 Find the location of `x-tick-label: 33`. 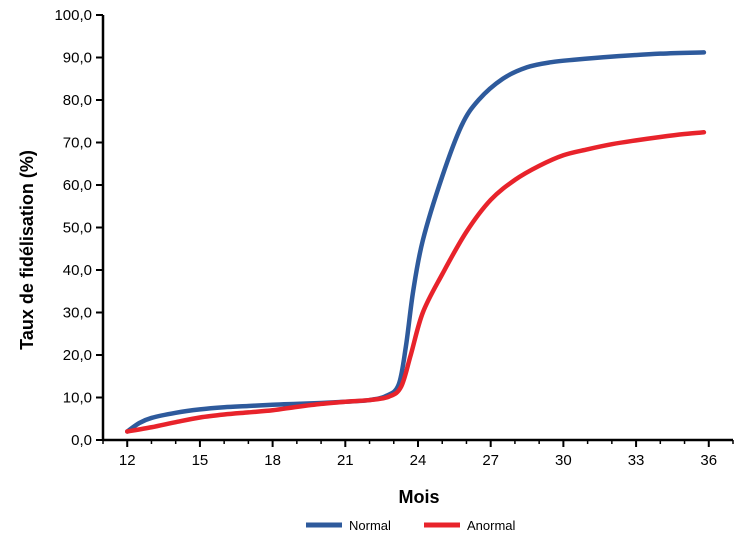

x-tick-label: 33 is located at coordinates (636, 460).